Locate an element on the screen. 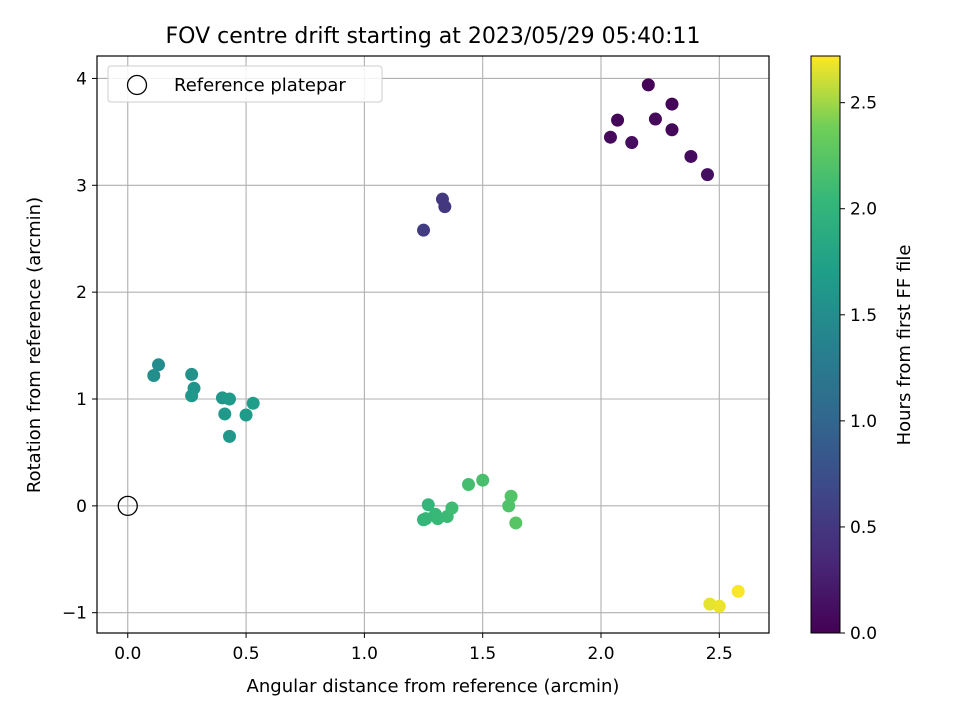 The width and height of the screenshot is (960, 720). reference-marker is located at coordinates (127, 505).